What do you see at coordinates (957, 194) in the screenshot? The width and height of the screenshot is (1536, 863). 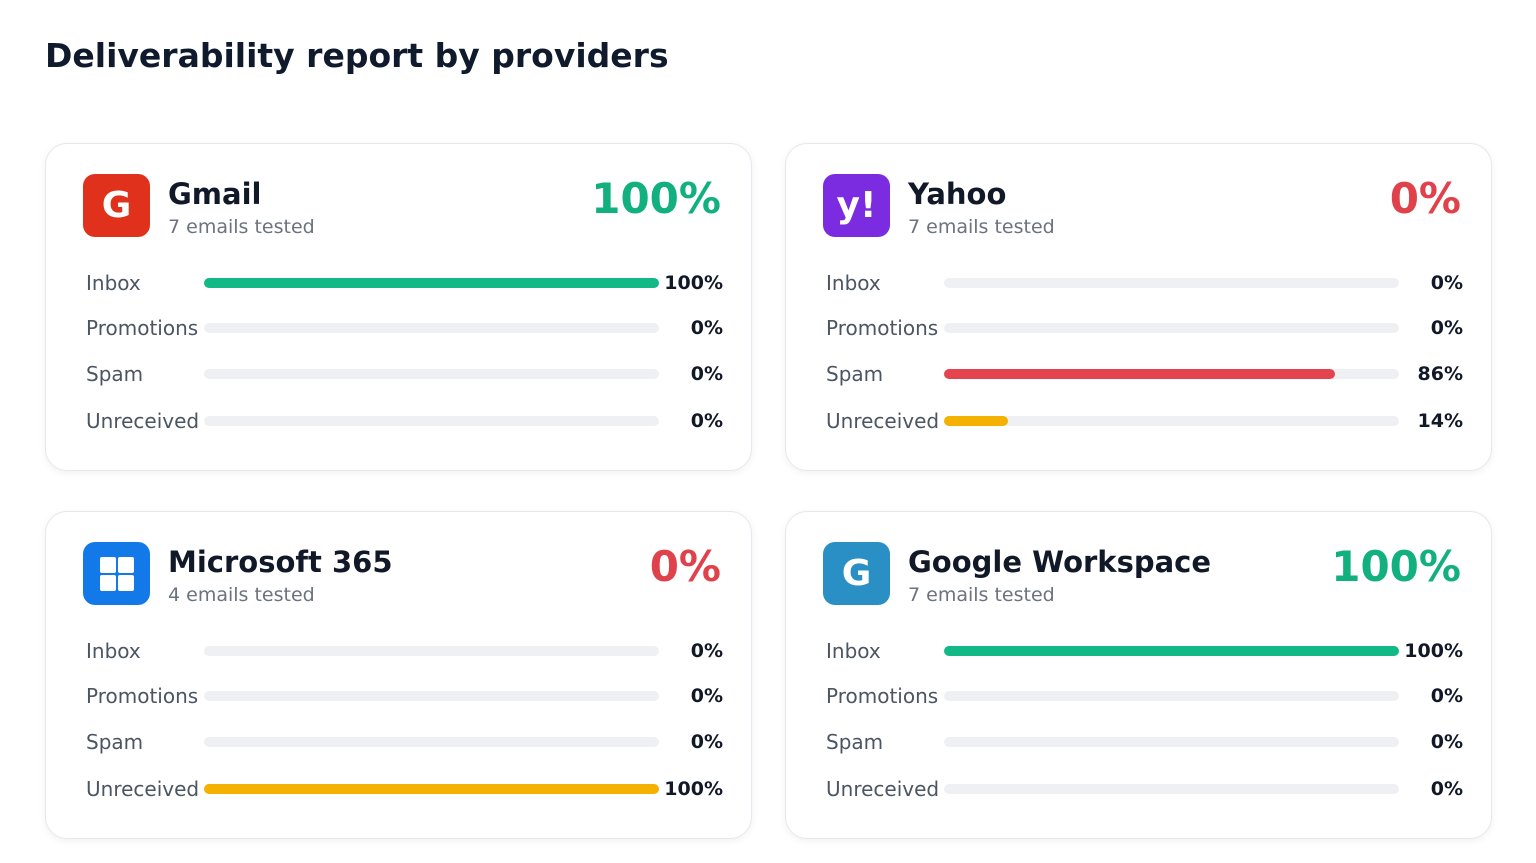 I see `provider-name: Yahoo` at bounding box center [957, 194].